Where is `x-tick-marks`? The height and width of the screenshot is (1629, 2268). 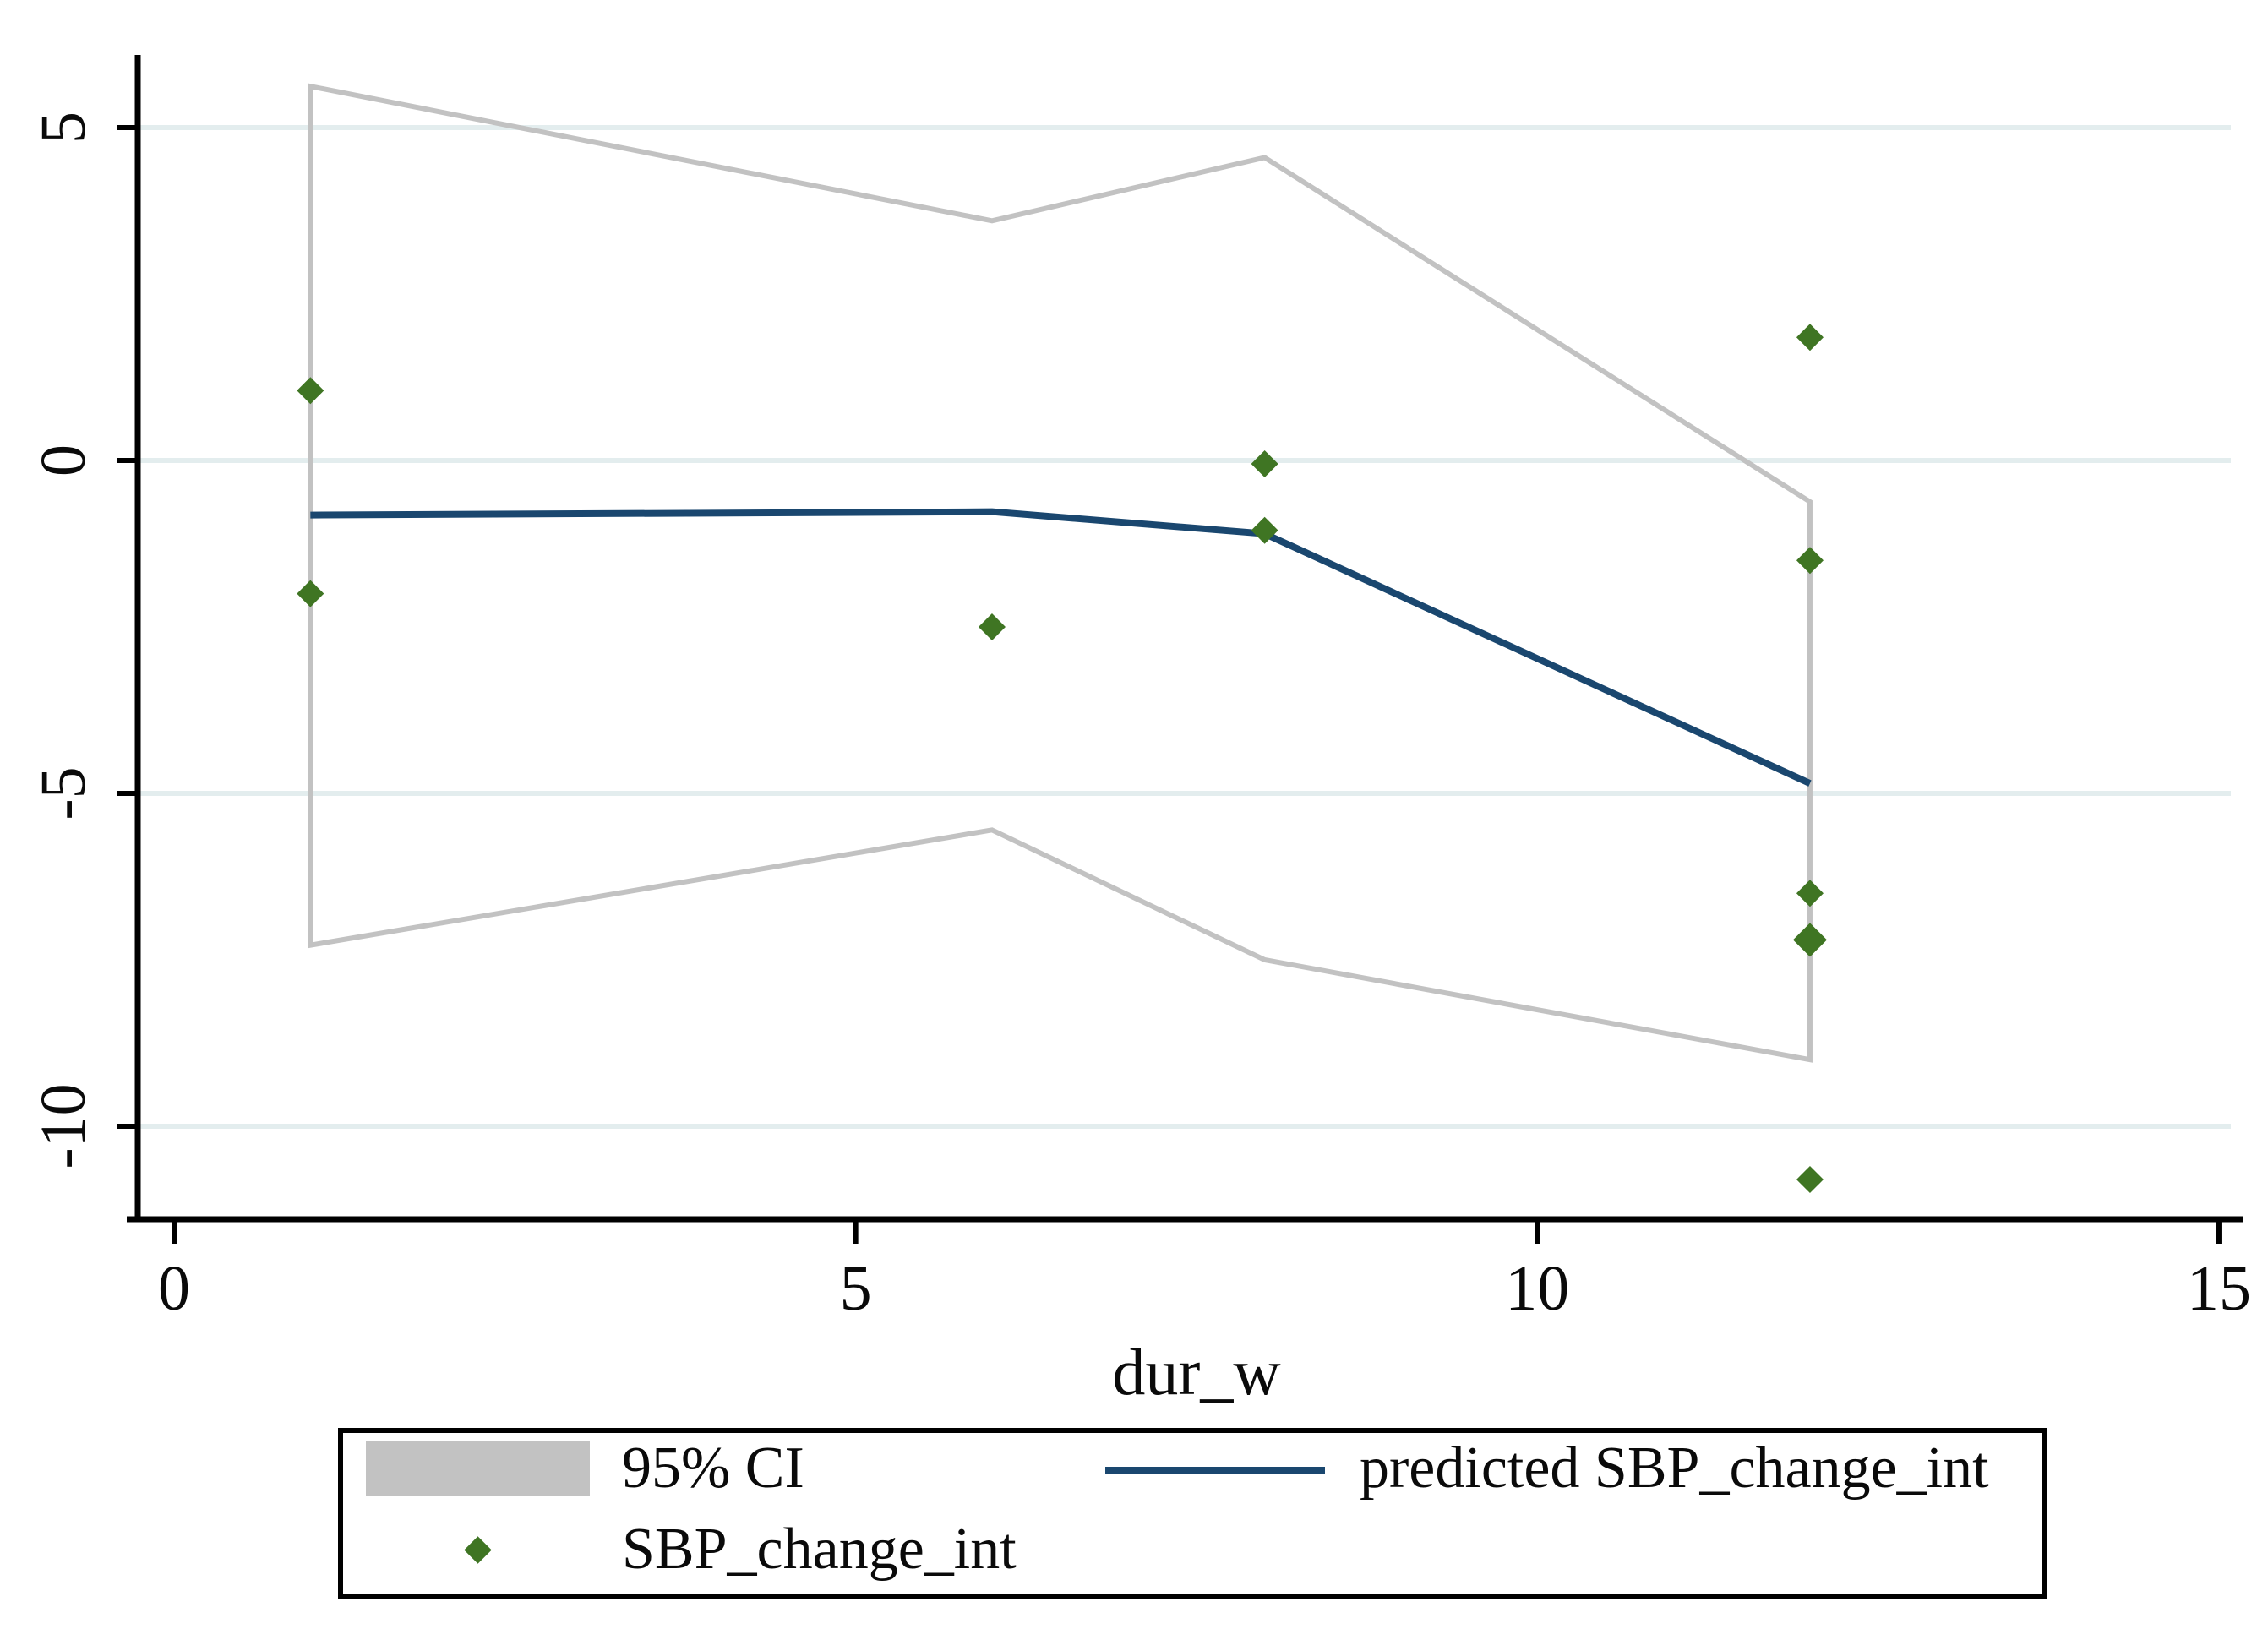
x-tick-marks is located at coordinates (1197, 1233).